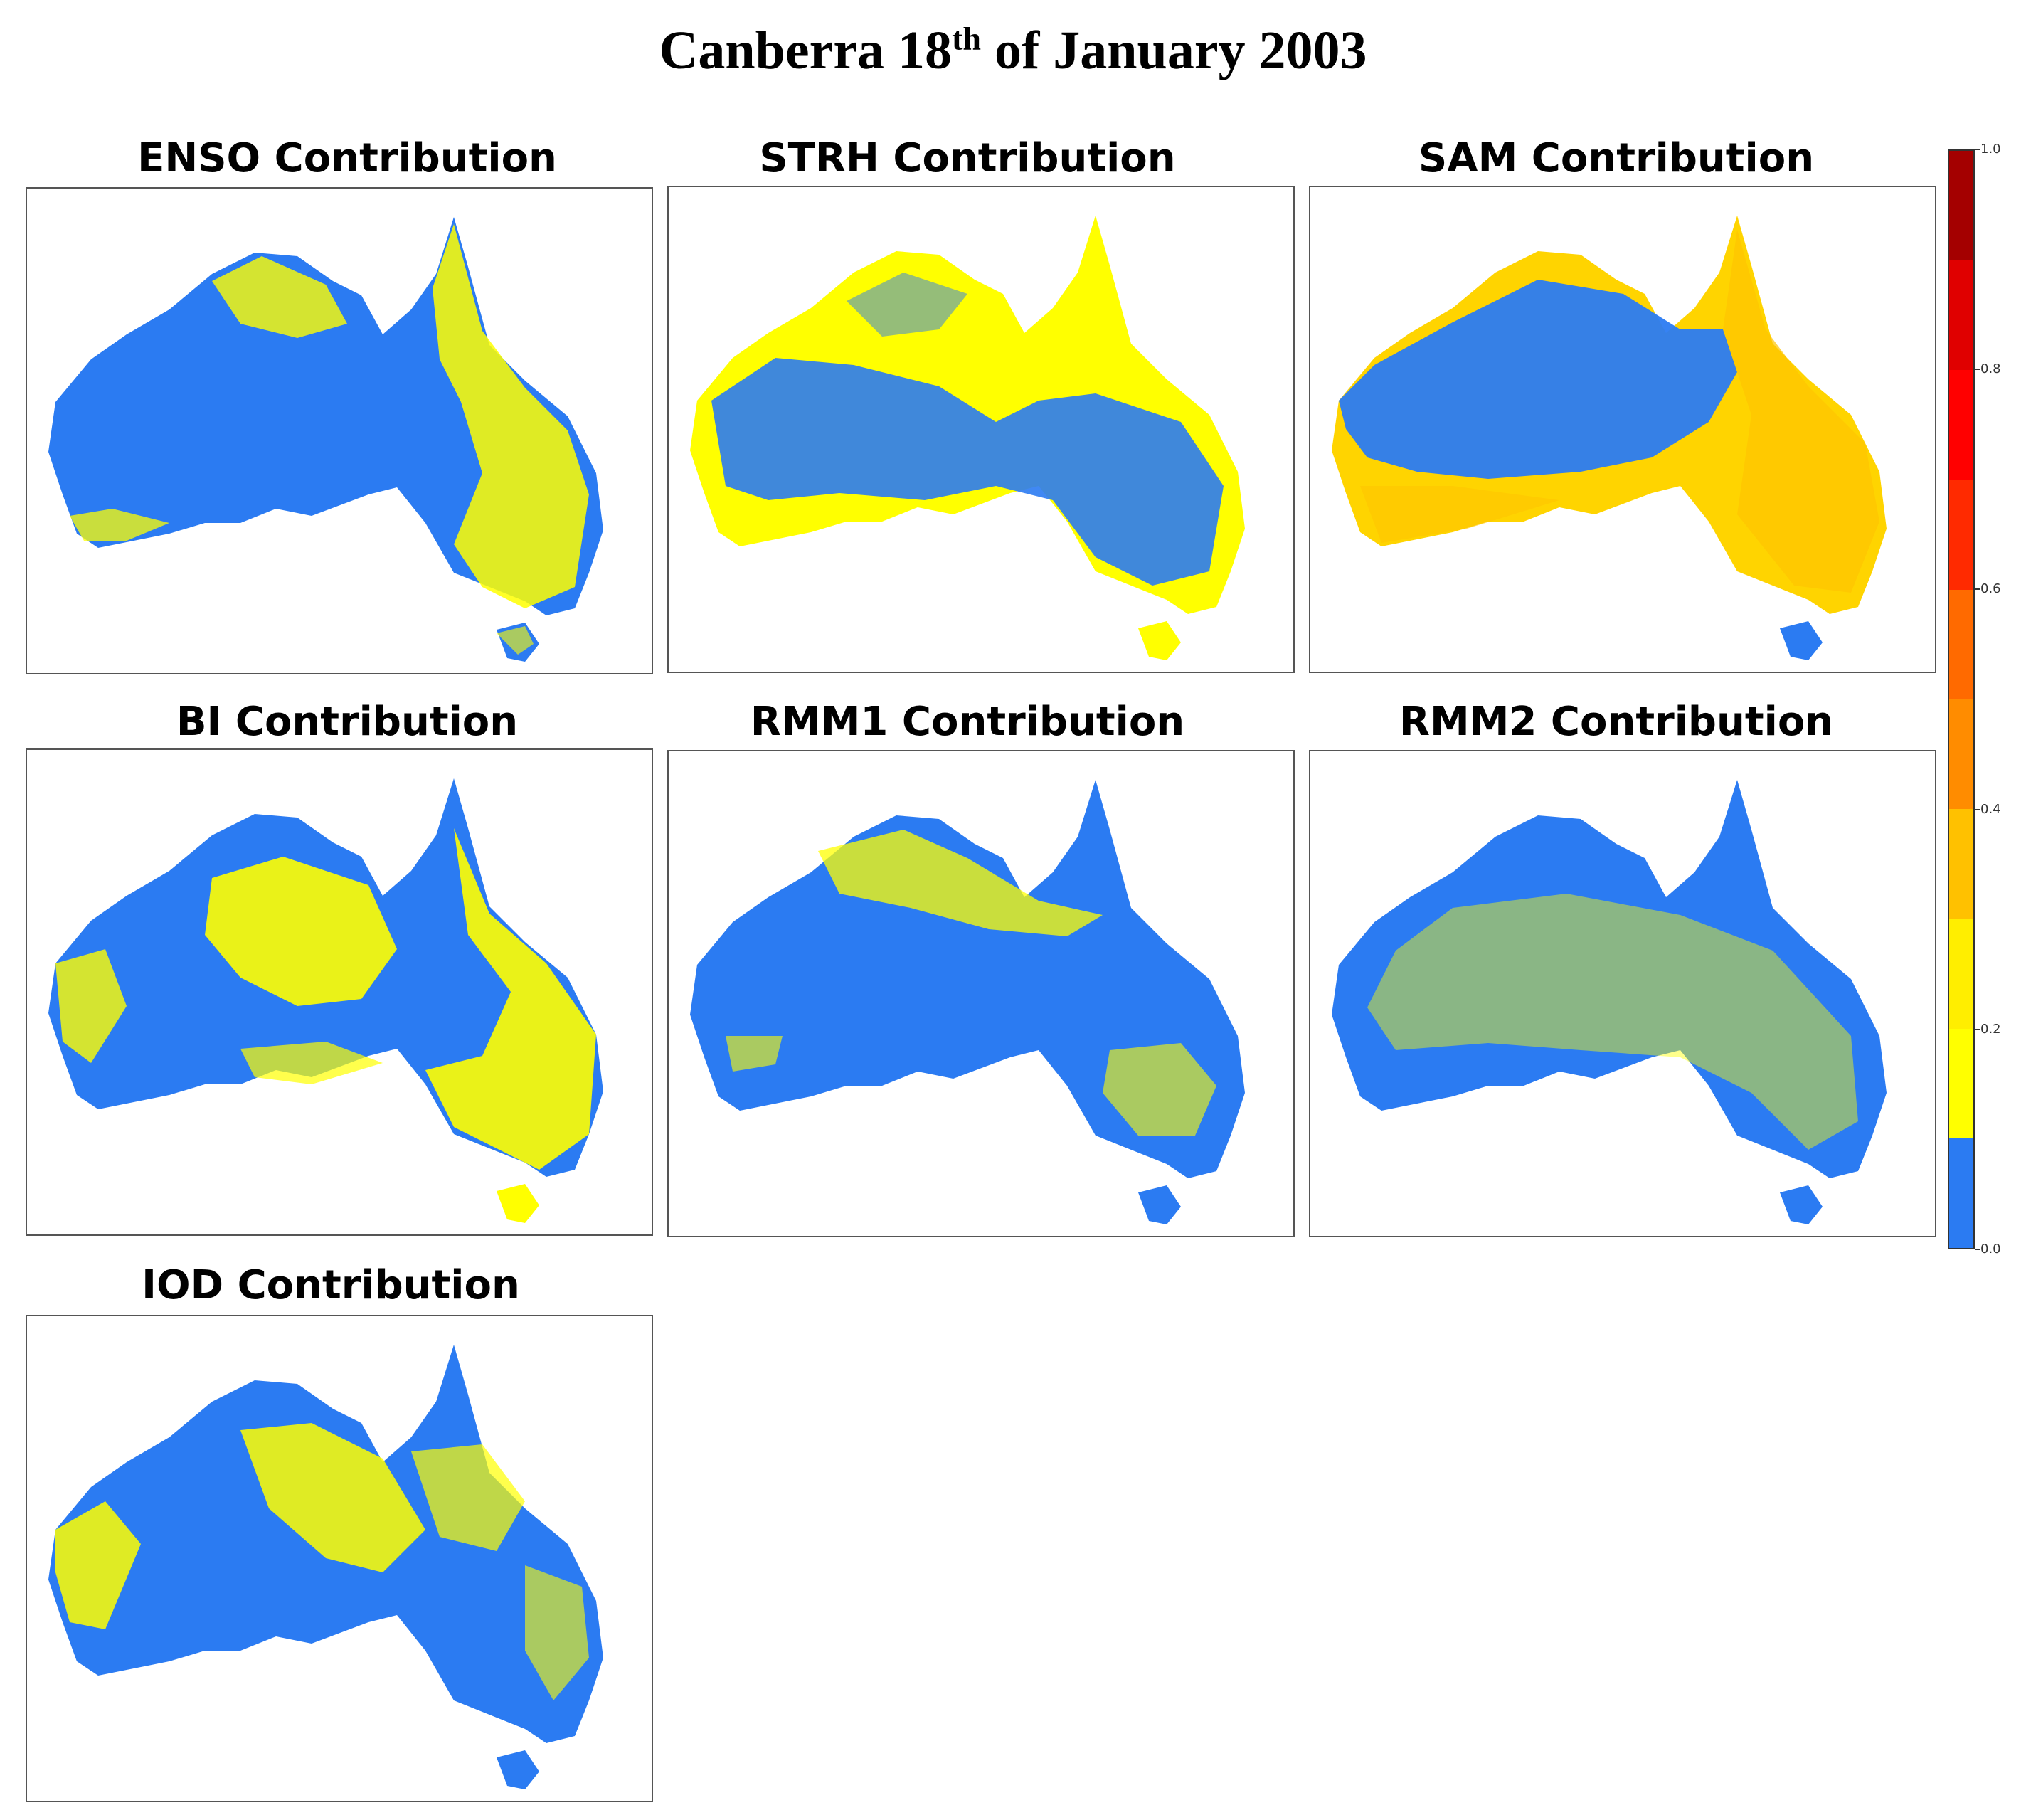 The width and height of the screenshot is (2026, 1820). What do you see at coordinates (325, 1567) in the screenshot?
I see `australia-map-iod` at bounding box center [325, 1567].